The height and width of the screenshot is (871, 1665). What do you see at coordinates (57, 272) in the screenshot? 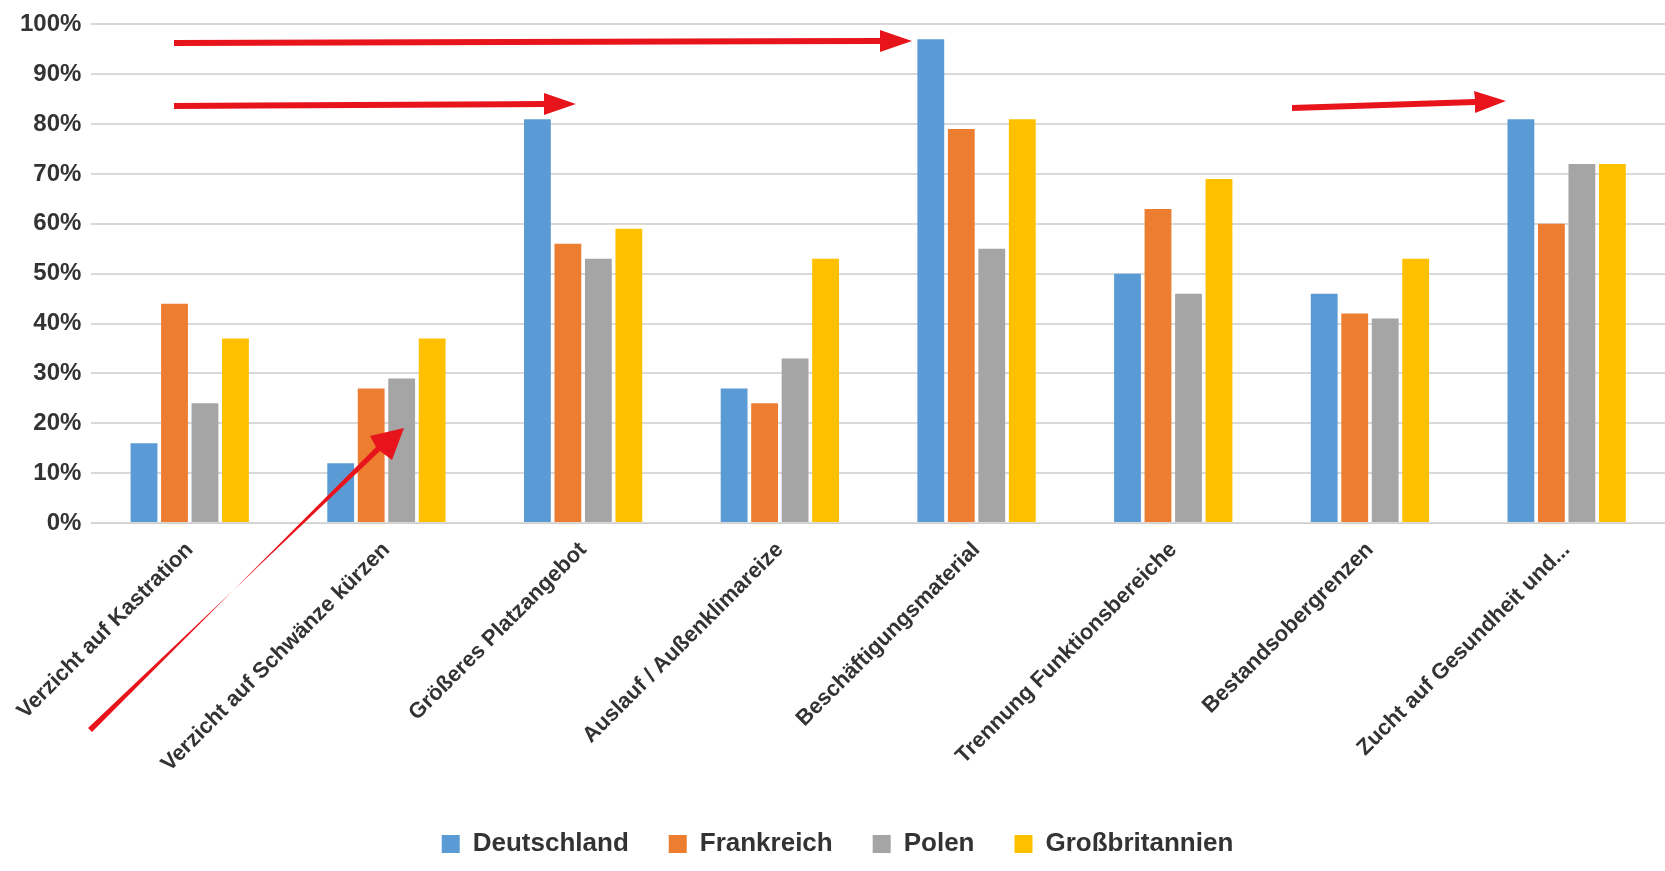
I see `y-tick-label: 50%` at bounding box center [57, 272].